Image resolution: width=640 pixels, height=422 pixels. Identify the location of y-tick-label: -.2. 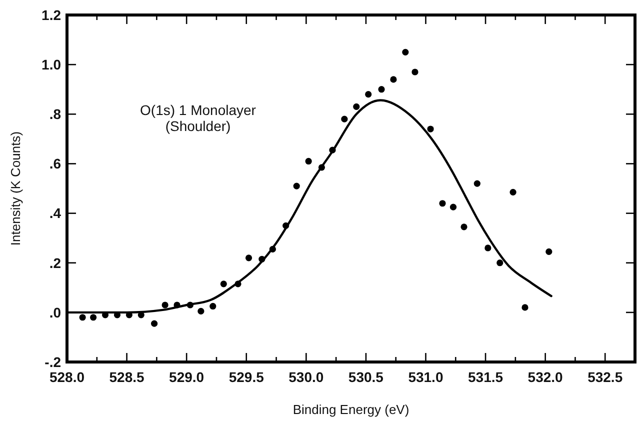
(53, 362).